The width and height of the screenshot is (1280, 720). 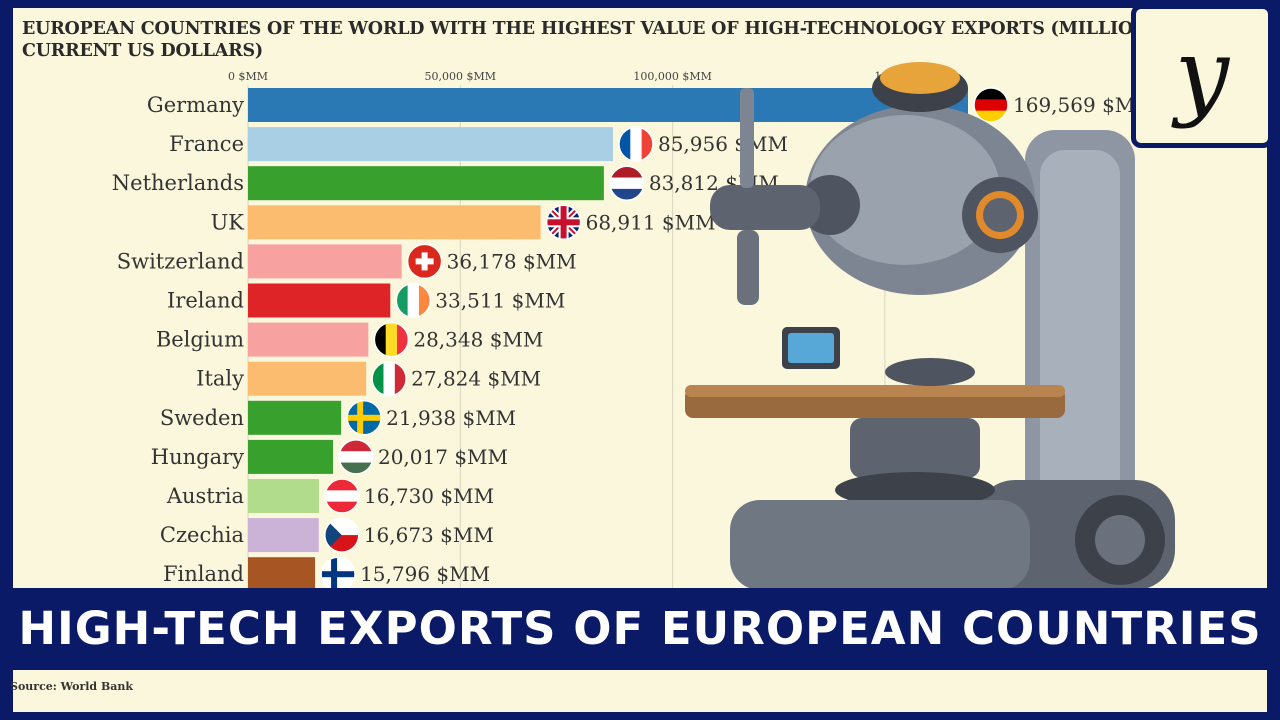 What do you see at coordinates (920, 78) in the screenshot?
I see `machine-top-light` at bounding box center [920, 78].